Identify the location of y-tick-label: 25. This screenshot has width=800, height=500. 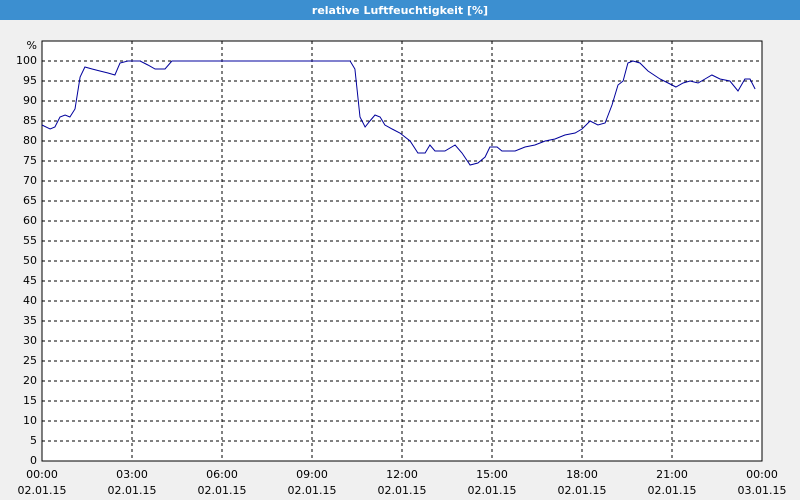
(30, 360).